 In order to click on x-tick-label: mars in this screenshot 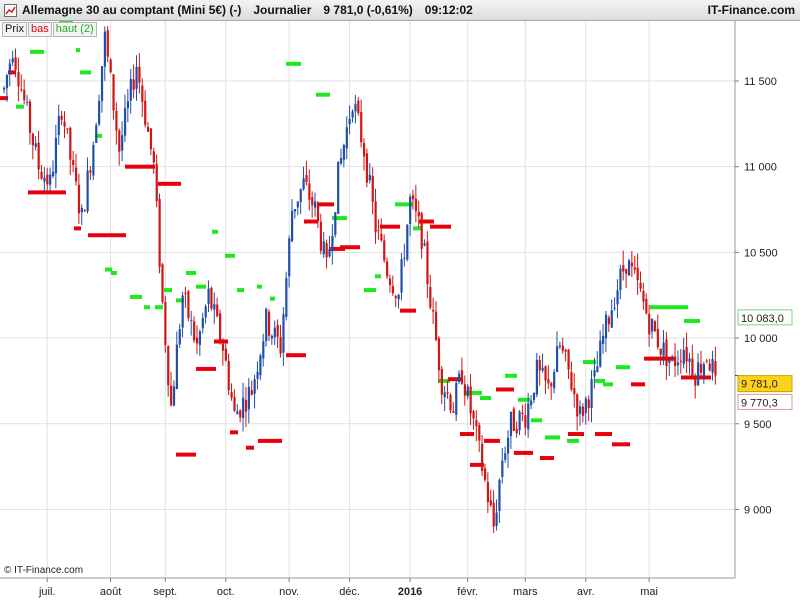, I will do `click(525, 592)`.